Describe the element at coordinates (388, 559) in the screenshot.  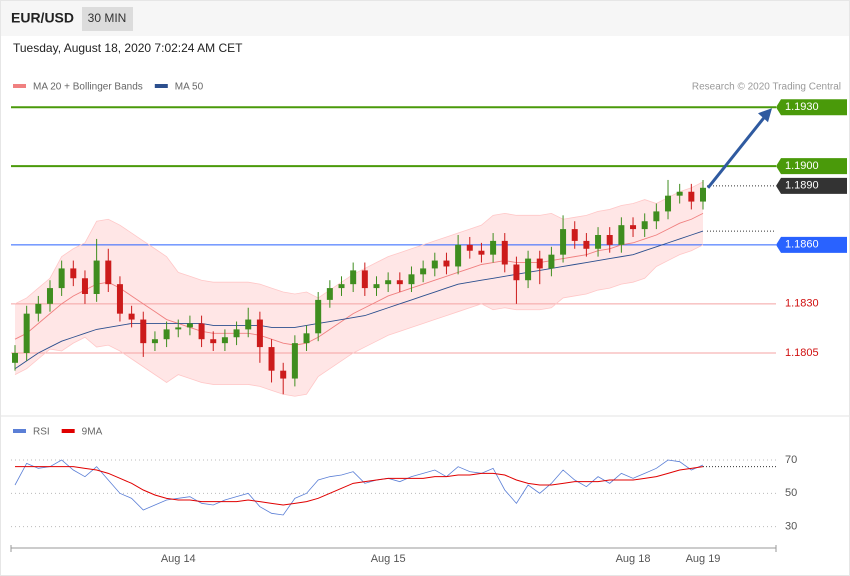
I see `x-tick-label: Aug 15` at that location.